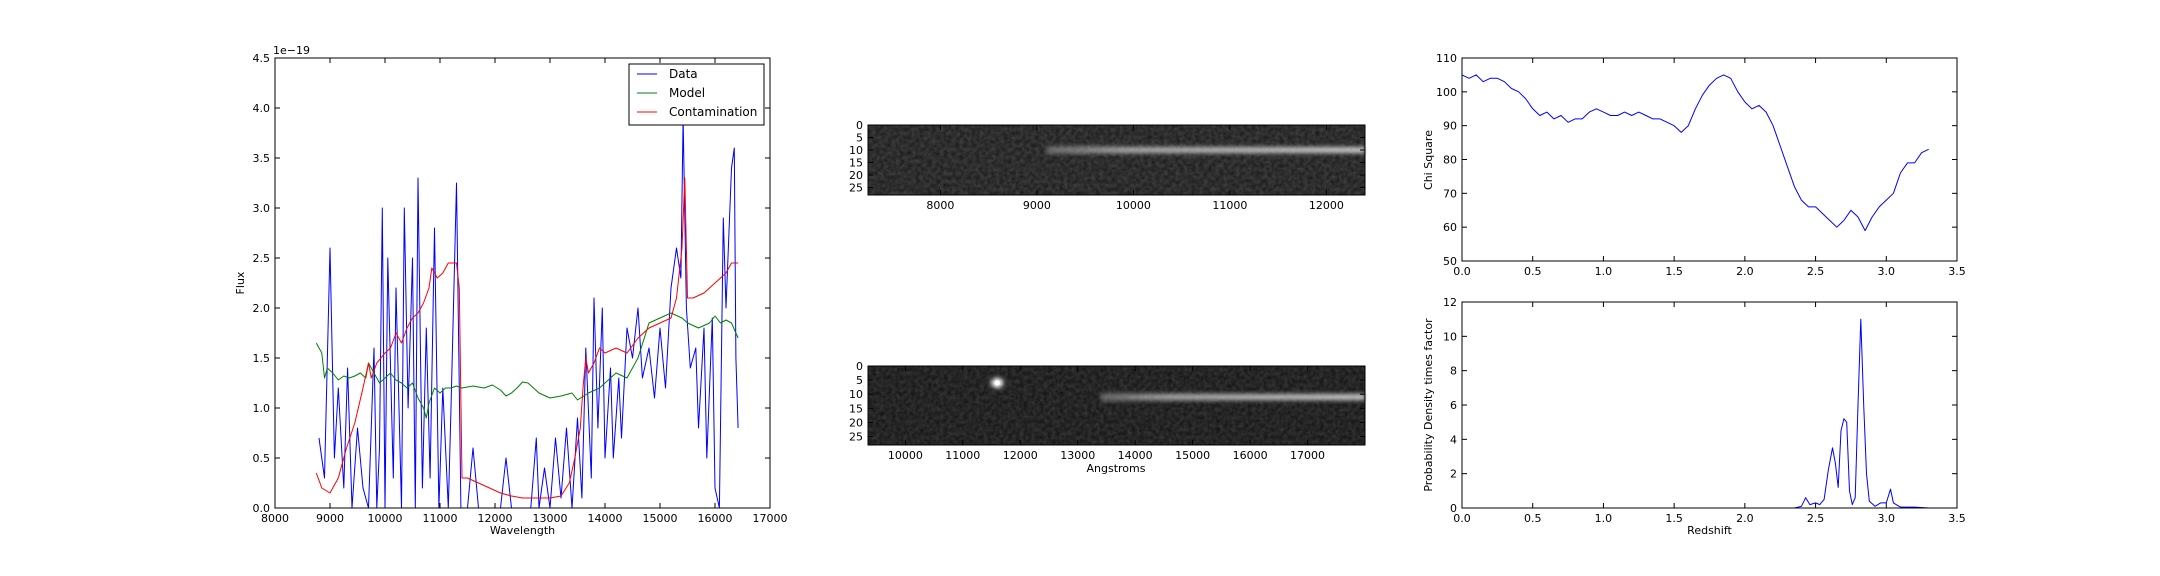 The width and height of the screenshot is (2160, 576). I want to click on spectrum-lines, so click(527, 312).